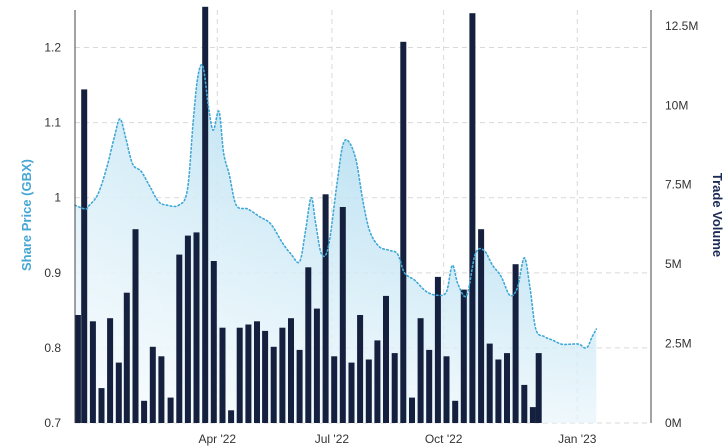 The image size is (728, 446). What do you see at coordinates (577, 439) in the screenshot?
I see `x-tick-label: Jan '23` at bounding box center [577, 439].